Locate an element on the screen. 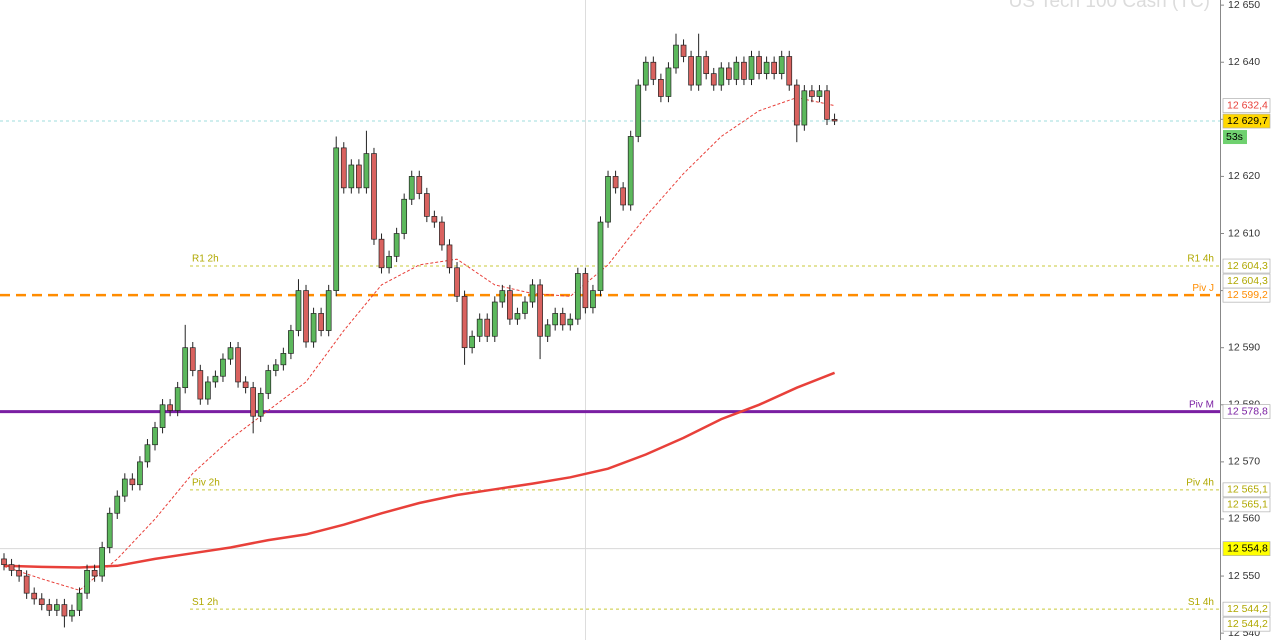 The height and width of the screenshot is (640, 1272). y-tick-label: 12 640 is located at coordinates (1244, 62).